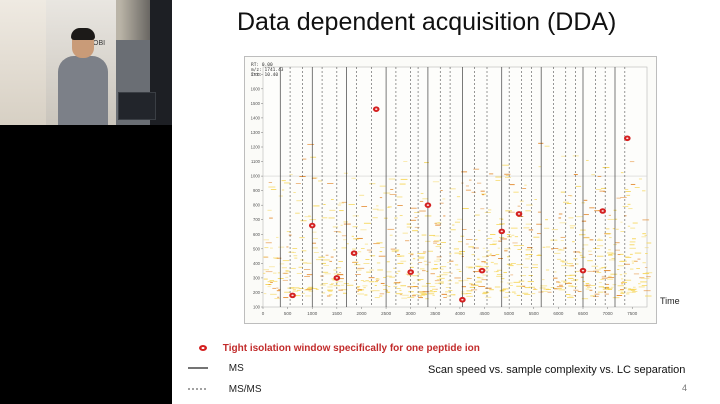 The image size is (720, 404). What do you see at coordinates (198, 389) in the screenshot?
I see `dashed-line-icon` at bounding box center [198, 389].